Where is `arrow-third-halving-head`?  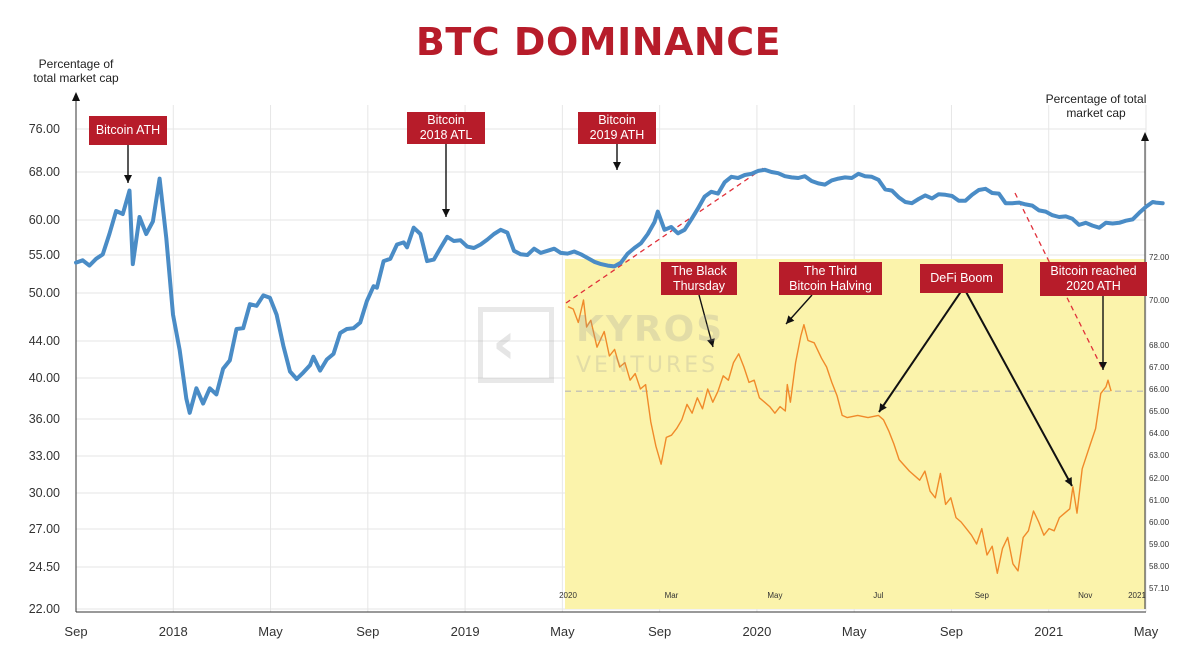
arrow-third-halving-head is located at coordinates (790, 319).